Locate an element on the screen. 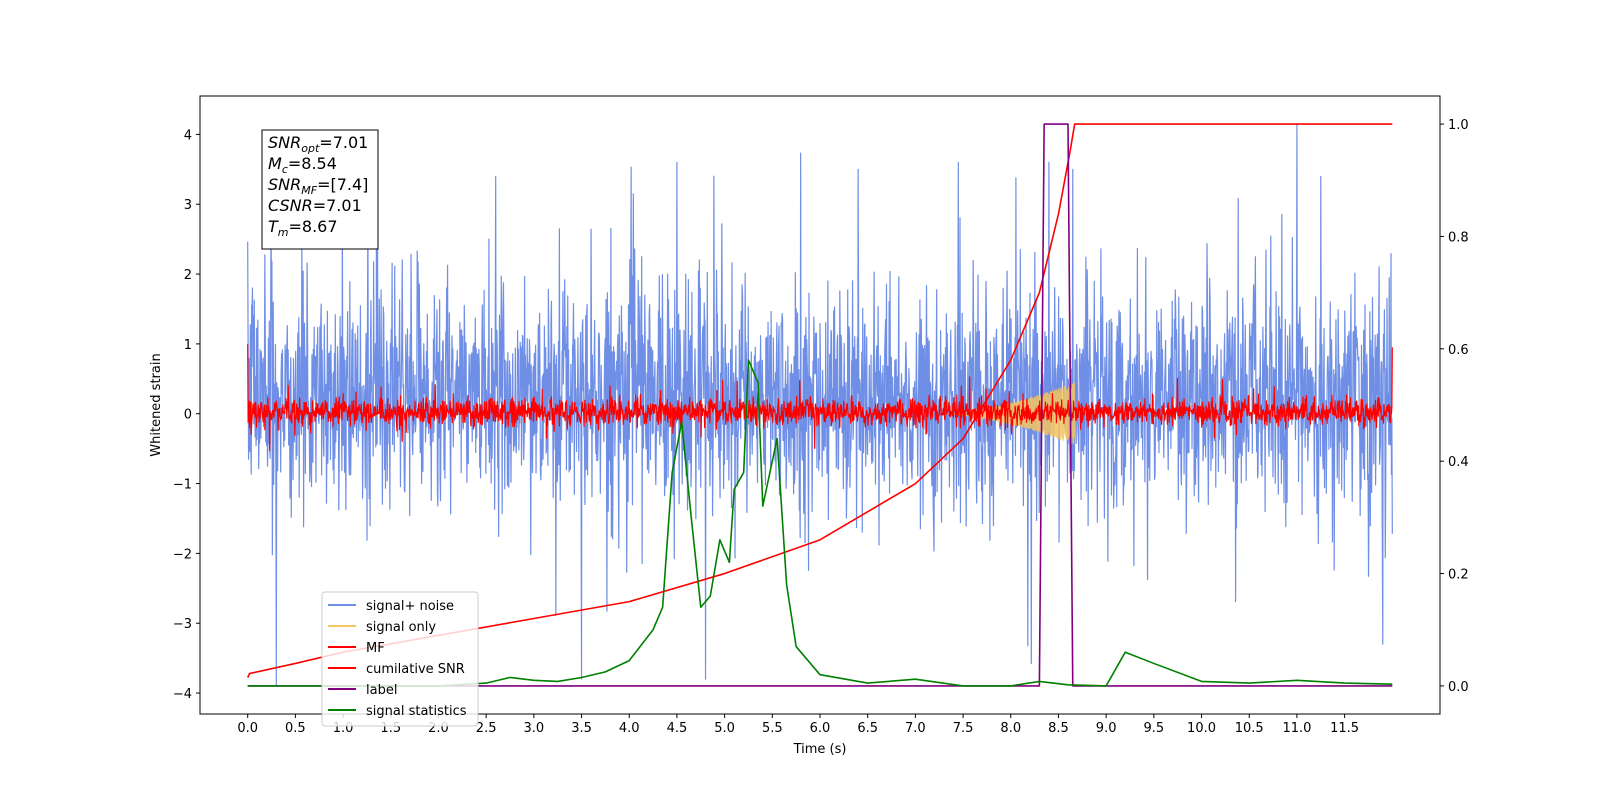 The image size is (1600, 800). annotation-line: SNRopt=7.01 is located at coordinates (318, 144).